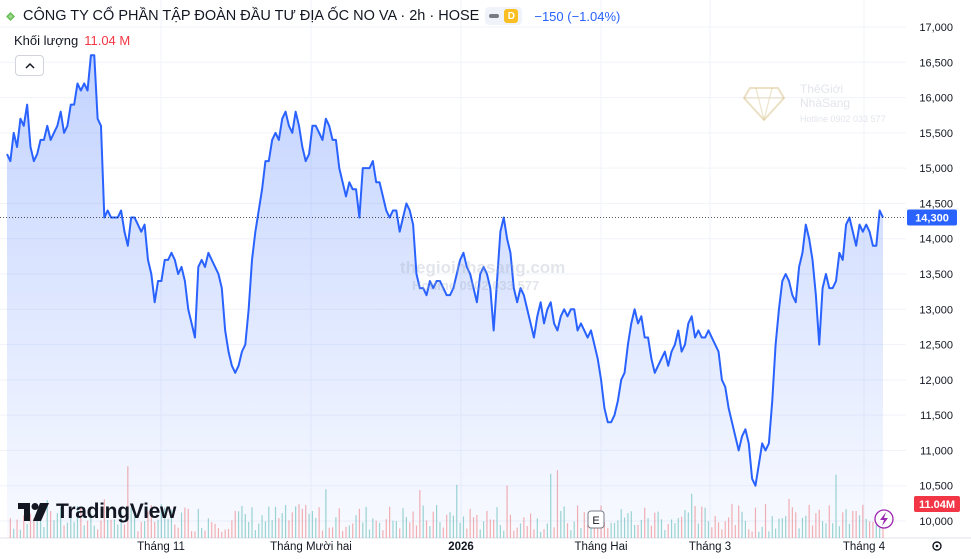  Describe the element at coordinates (311, 547) in the screenshot. I see `time-tick-label: Tháng Mười hai` at that location.